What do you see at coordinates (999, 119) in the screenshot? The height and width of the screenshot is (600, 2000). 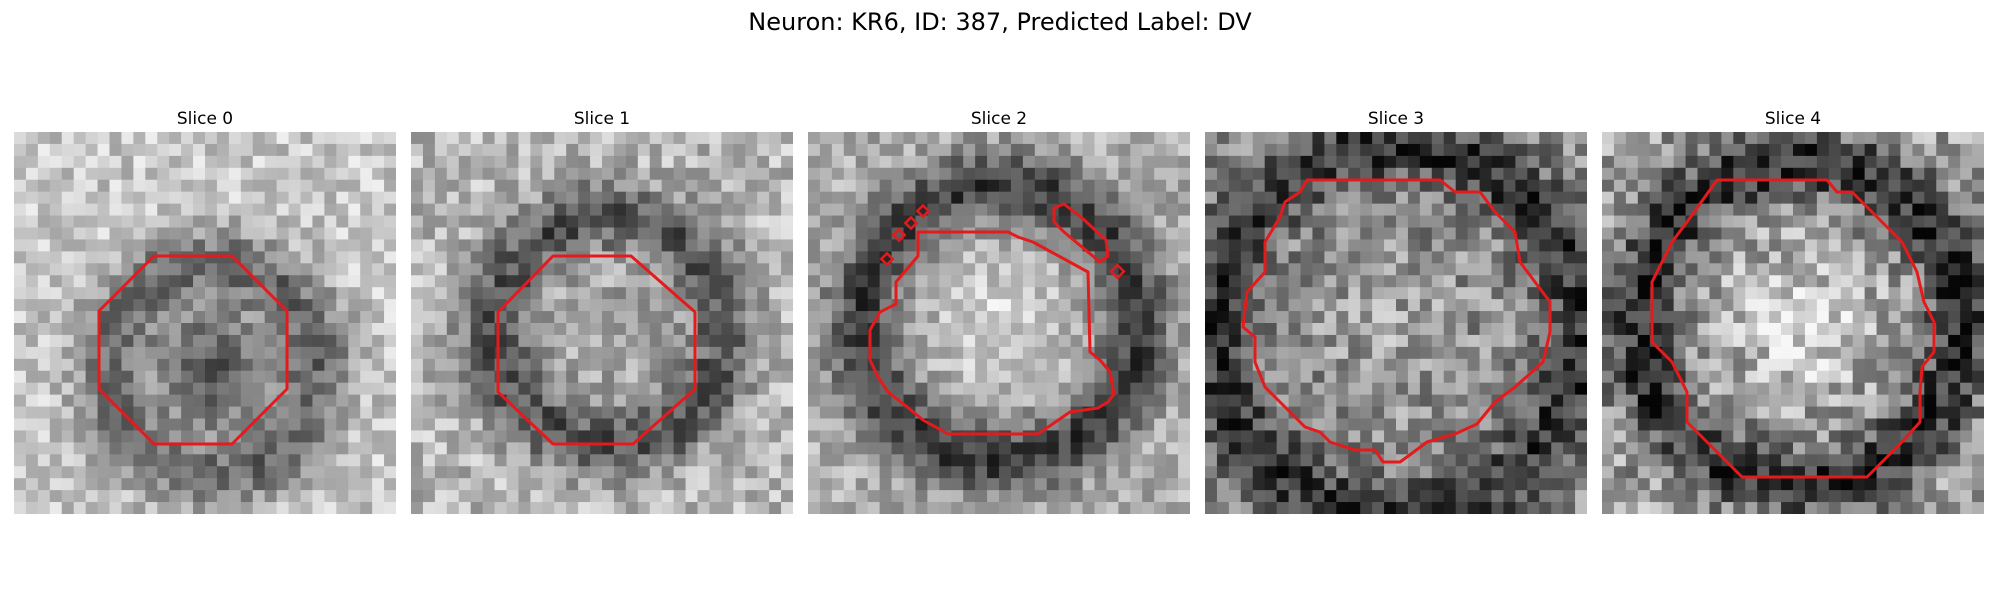 I see `slice-title-2: Slice 2` at bounding box center [999, 119].